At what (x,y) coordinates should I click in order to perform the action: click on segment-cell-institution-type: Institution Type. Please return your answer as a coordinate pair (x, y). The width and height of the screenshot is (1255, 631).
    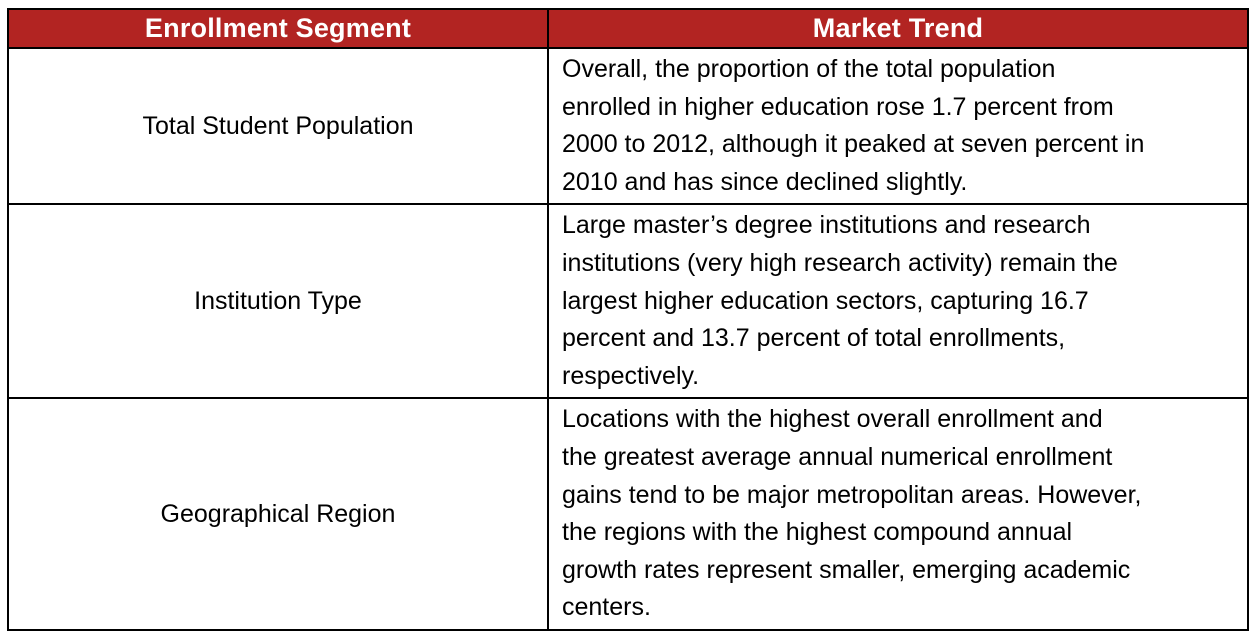
    Looking at the image, I should click on (278, 301).